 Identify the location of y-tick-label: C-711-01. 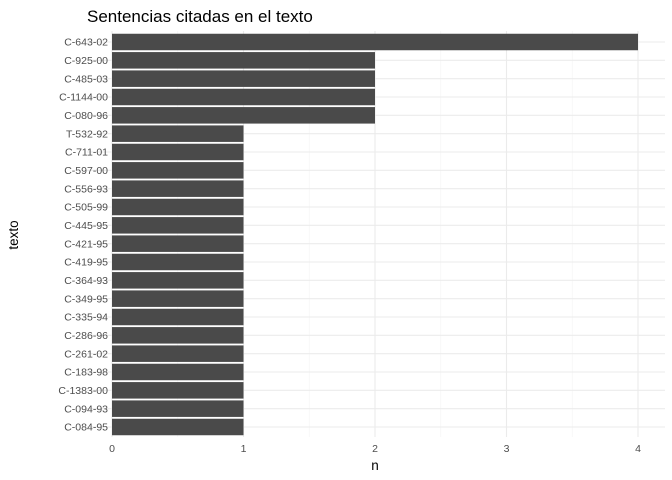
(86, 153).